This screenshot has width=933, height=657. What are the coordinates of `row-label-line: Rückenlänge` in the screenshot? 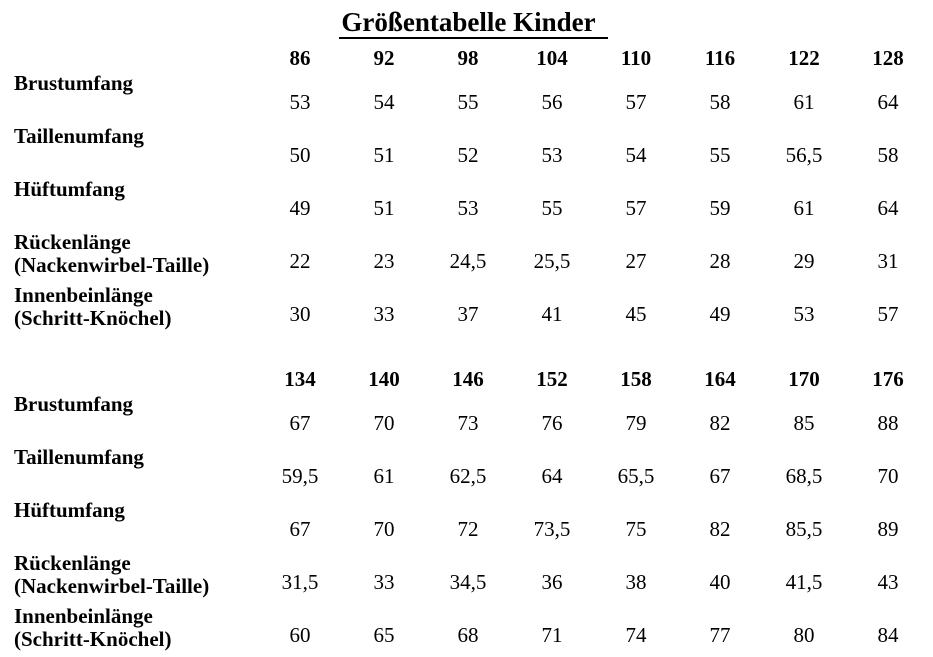 It's located at (72, 242).